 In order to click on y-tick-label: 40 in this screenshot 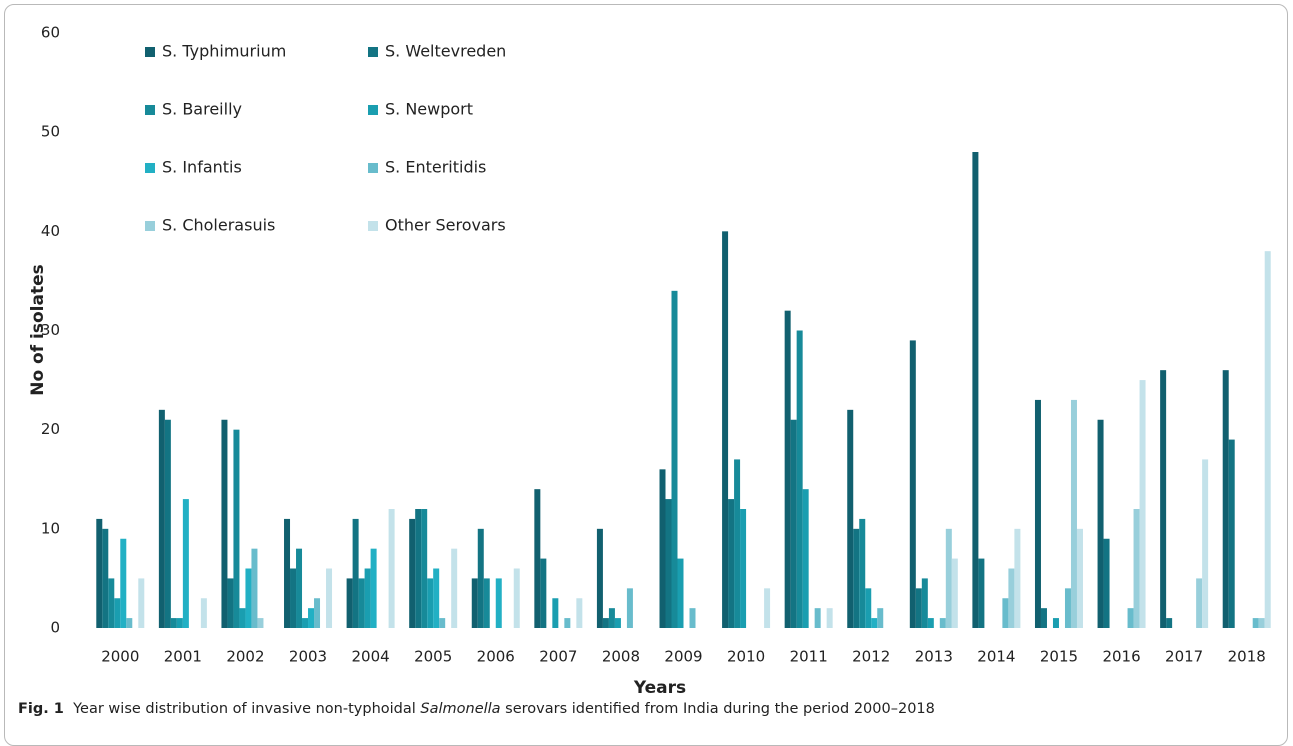, I will do `click(50, 231)`.